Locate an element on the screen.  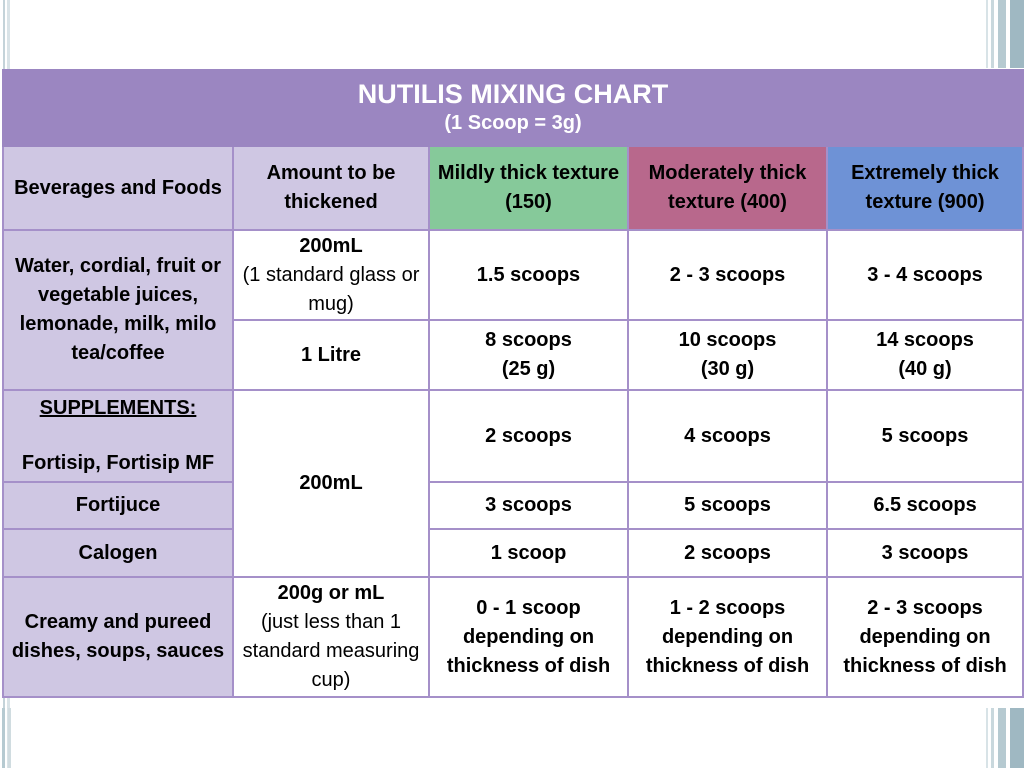
extreme-value: 3 - 4 scoops is located at coordinates (924, 275).